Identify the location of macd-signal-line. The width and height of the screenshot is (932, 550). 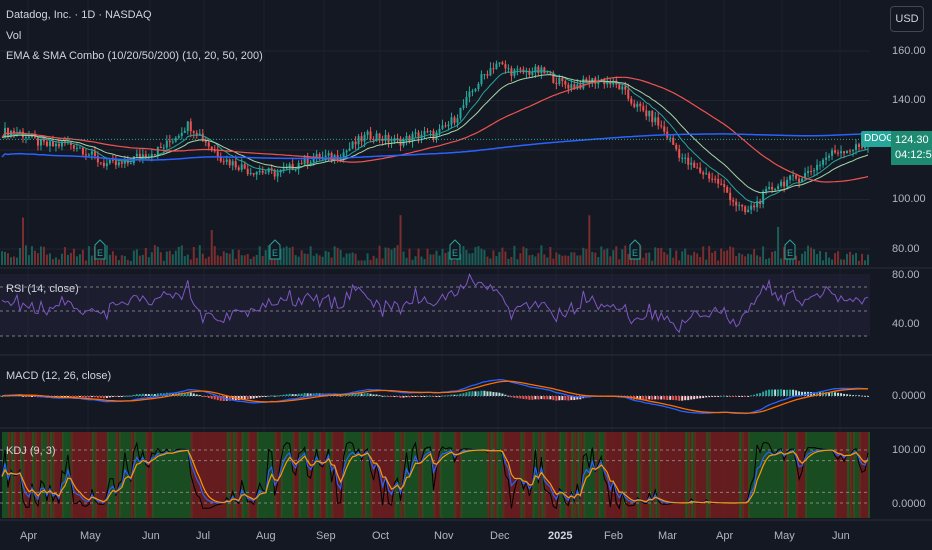
(434, 397).